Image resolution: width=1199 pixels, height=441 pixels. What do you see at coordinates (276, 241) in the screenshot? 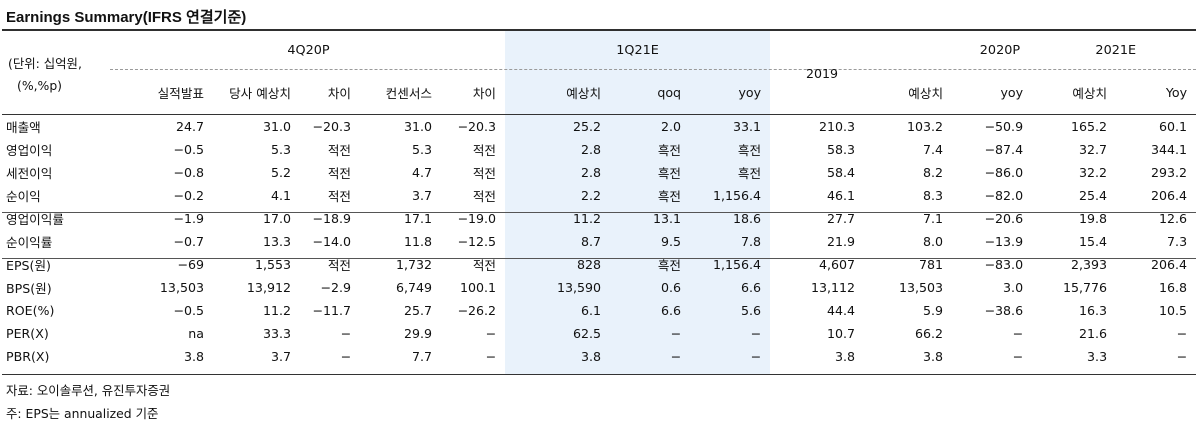
I see `table-cell: 13.3` at bounding box center [276, 241].